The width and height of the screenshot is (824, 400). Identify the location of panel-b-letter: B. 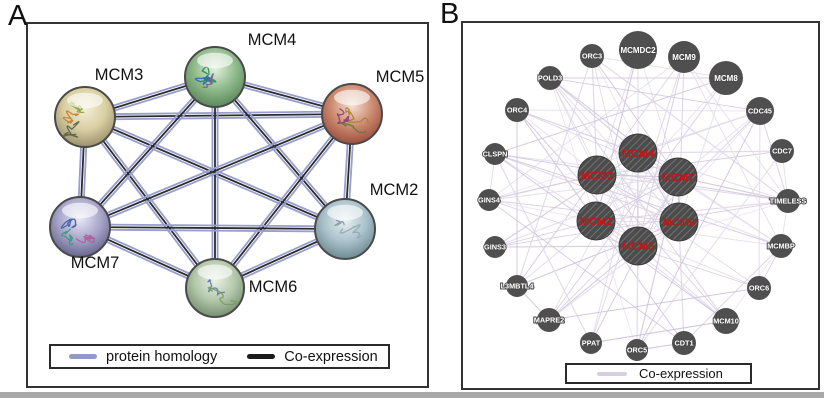
(450, 15).